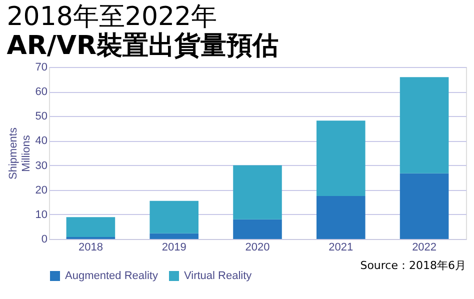 The width and height of the screenshot is (474, 299). I want to click on y-tick-label: 0, so click(44, 240).